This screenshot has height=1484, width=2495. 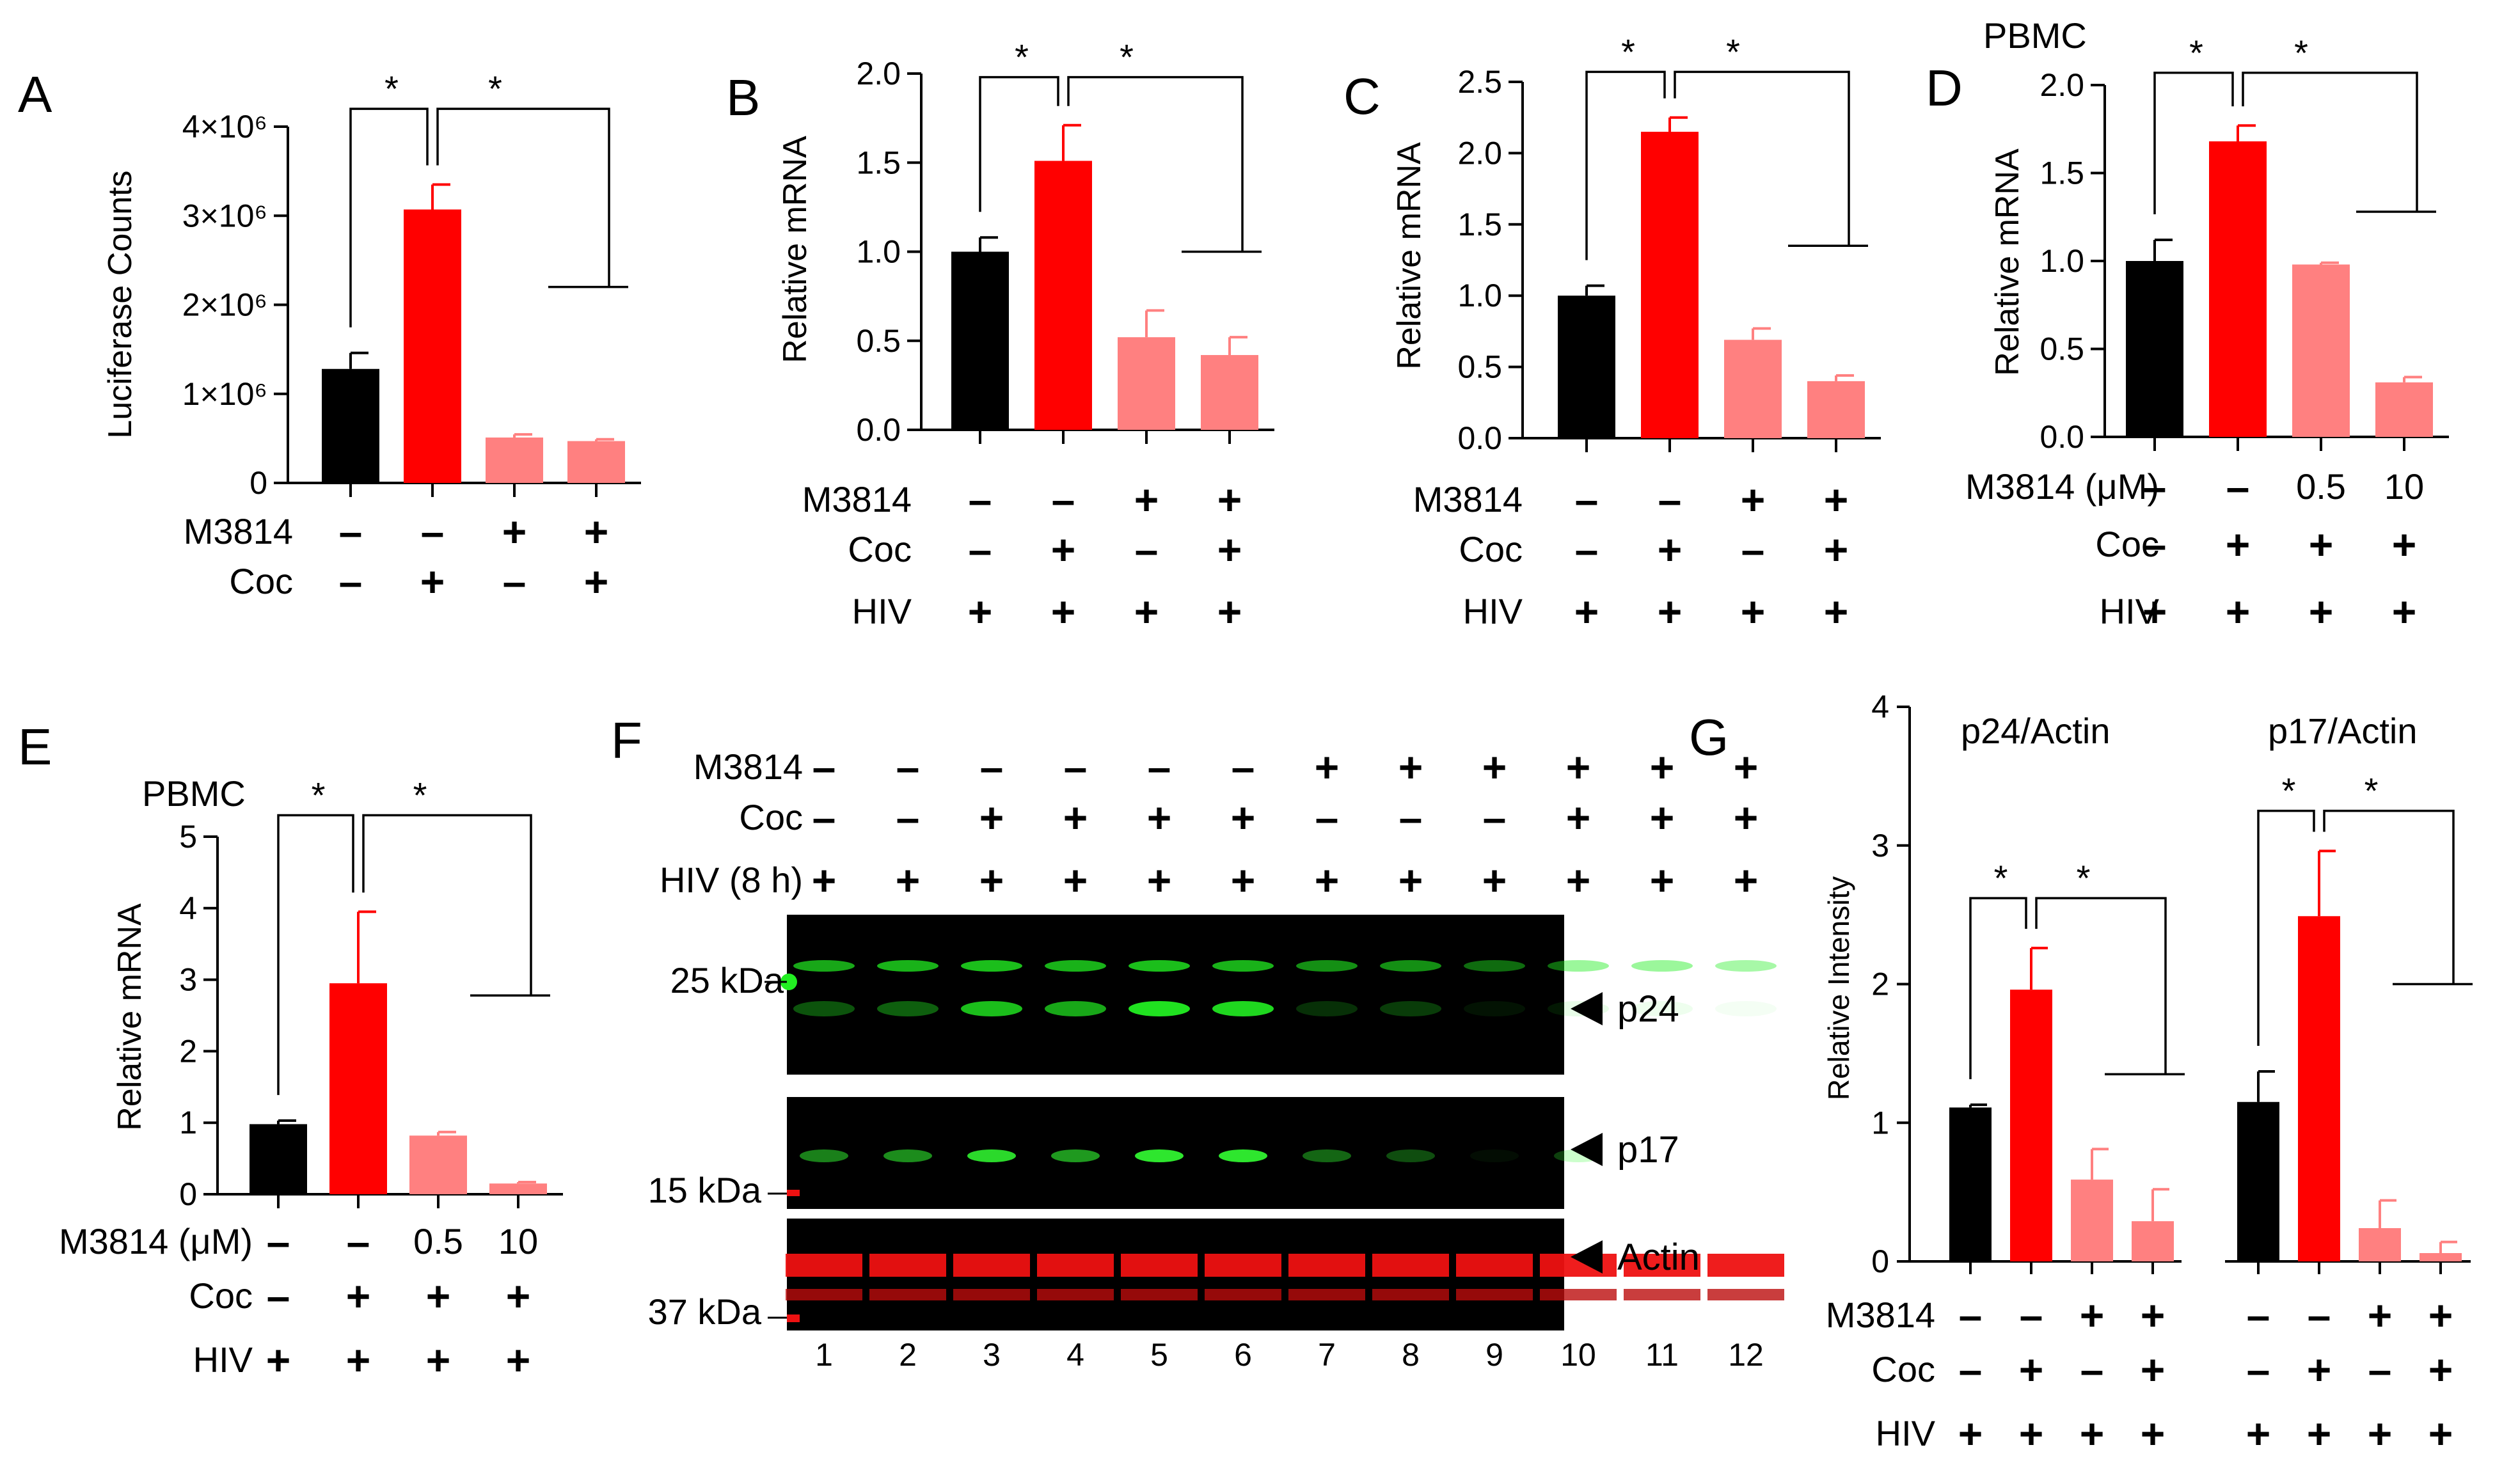 What do you see at coordinates (705, 1190) in the screenshot?
I see `molecular-weight-label: 15 kDa` at bounding box center [705, 1190].